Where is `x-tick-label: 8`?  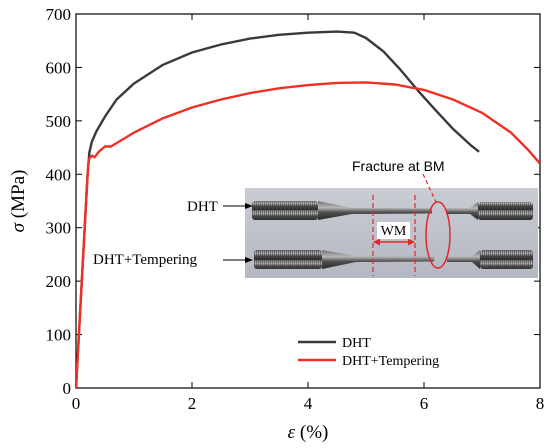
x-tick-label: 8 is located at coordinates (540, 403).